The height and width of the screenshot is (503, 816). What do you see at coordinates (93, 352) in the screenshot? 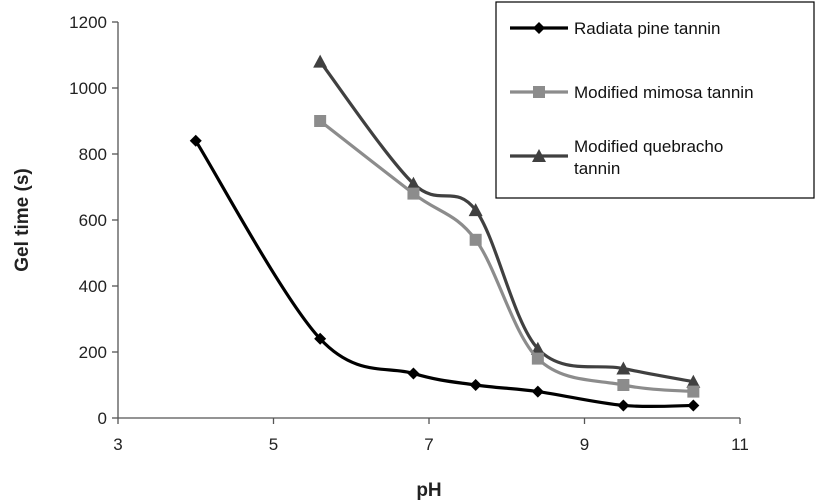
I see `y-tick-label: 200` at bounding box center [93, 352].